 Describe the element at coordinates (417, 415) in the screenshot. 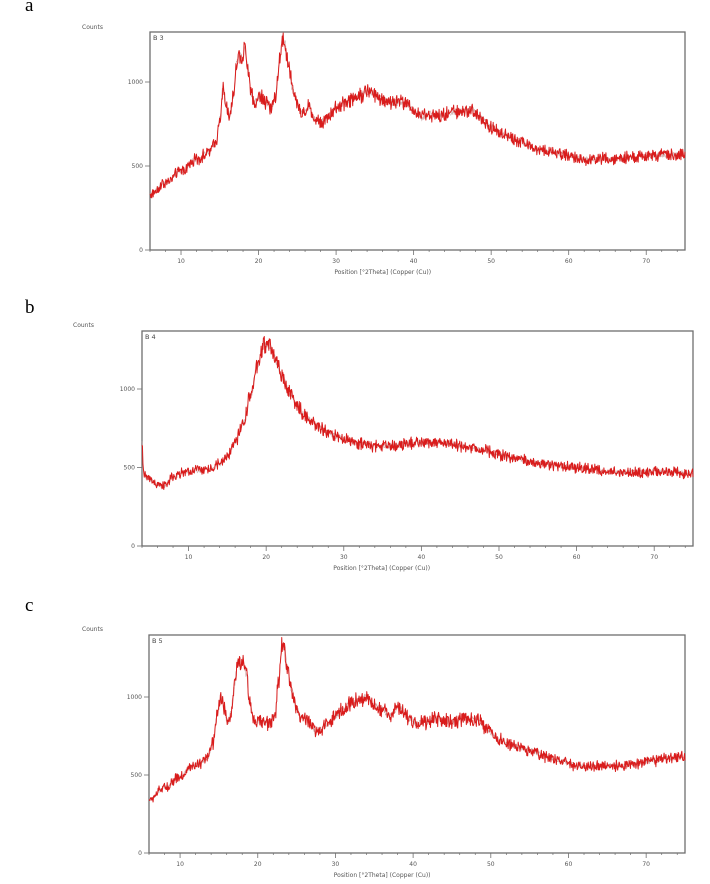

I see `series-noise-shadow` at that location.